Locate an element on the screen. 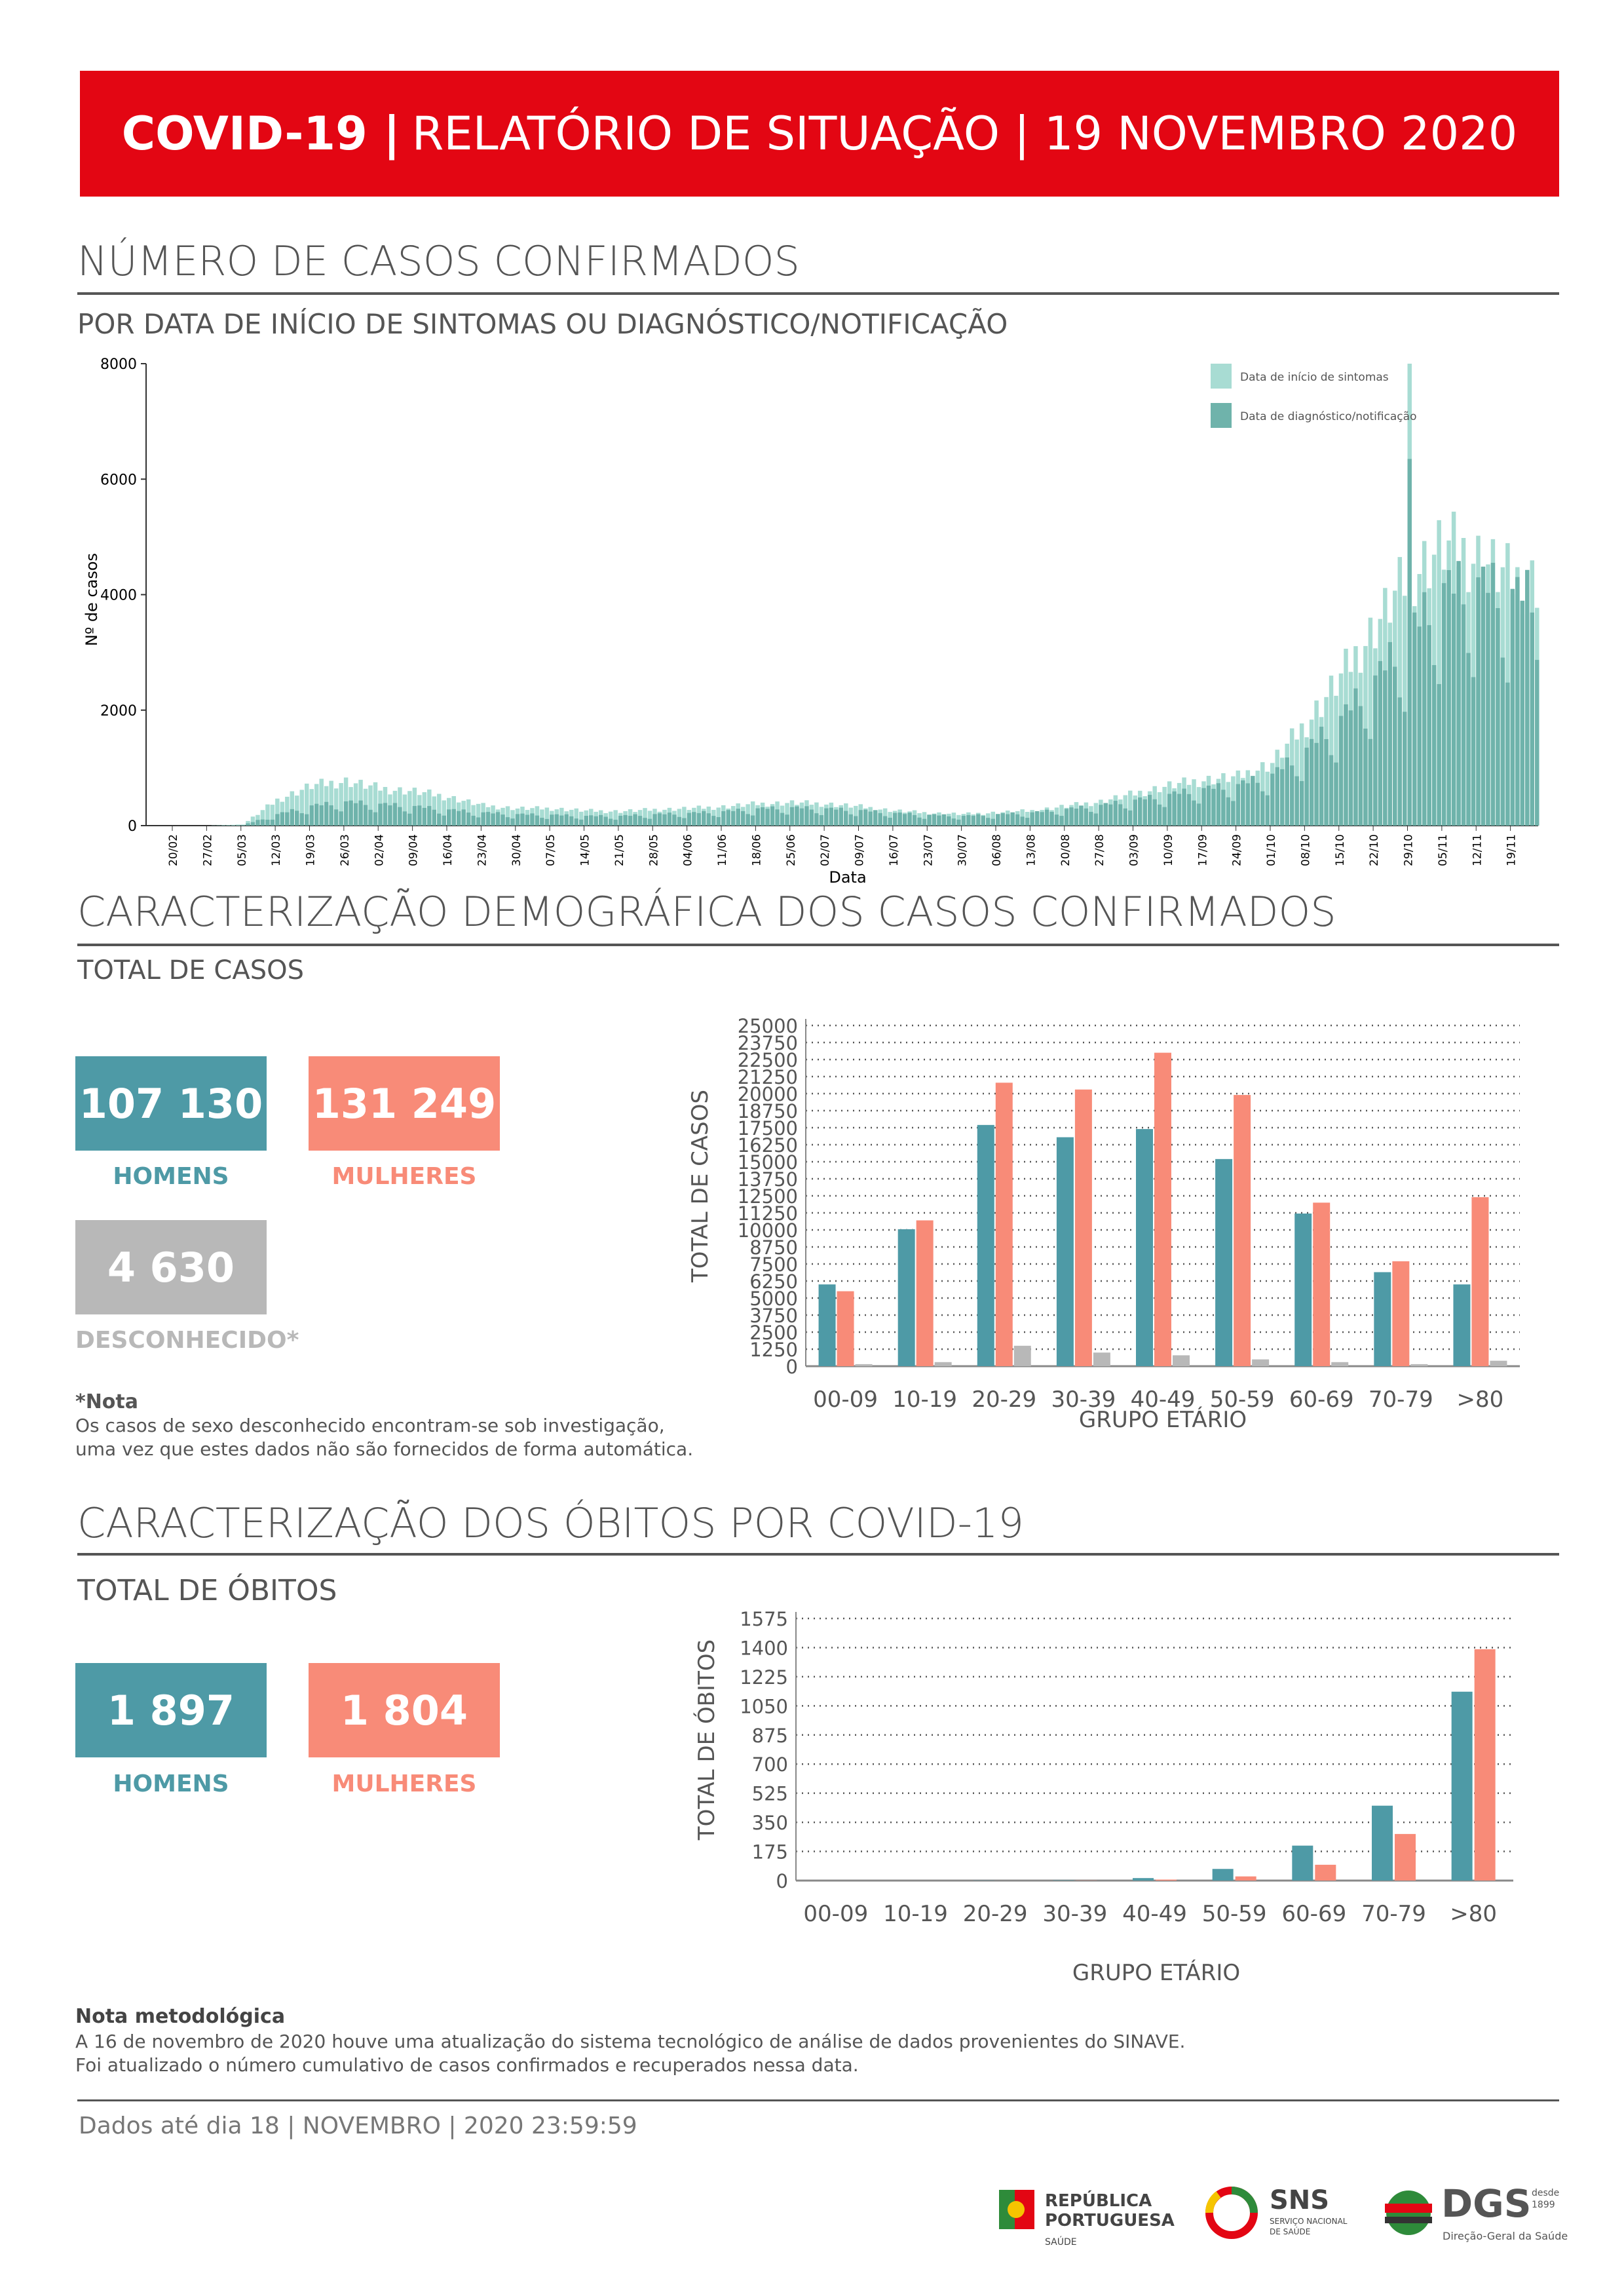 The height and width of the screenshot is (2296, 1624). epi-xtick-label: 02/07 is located at coordinates (825, 850).